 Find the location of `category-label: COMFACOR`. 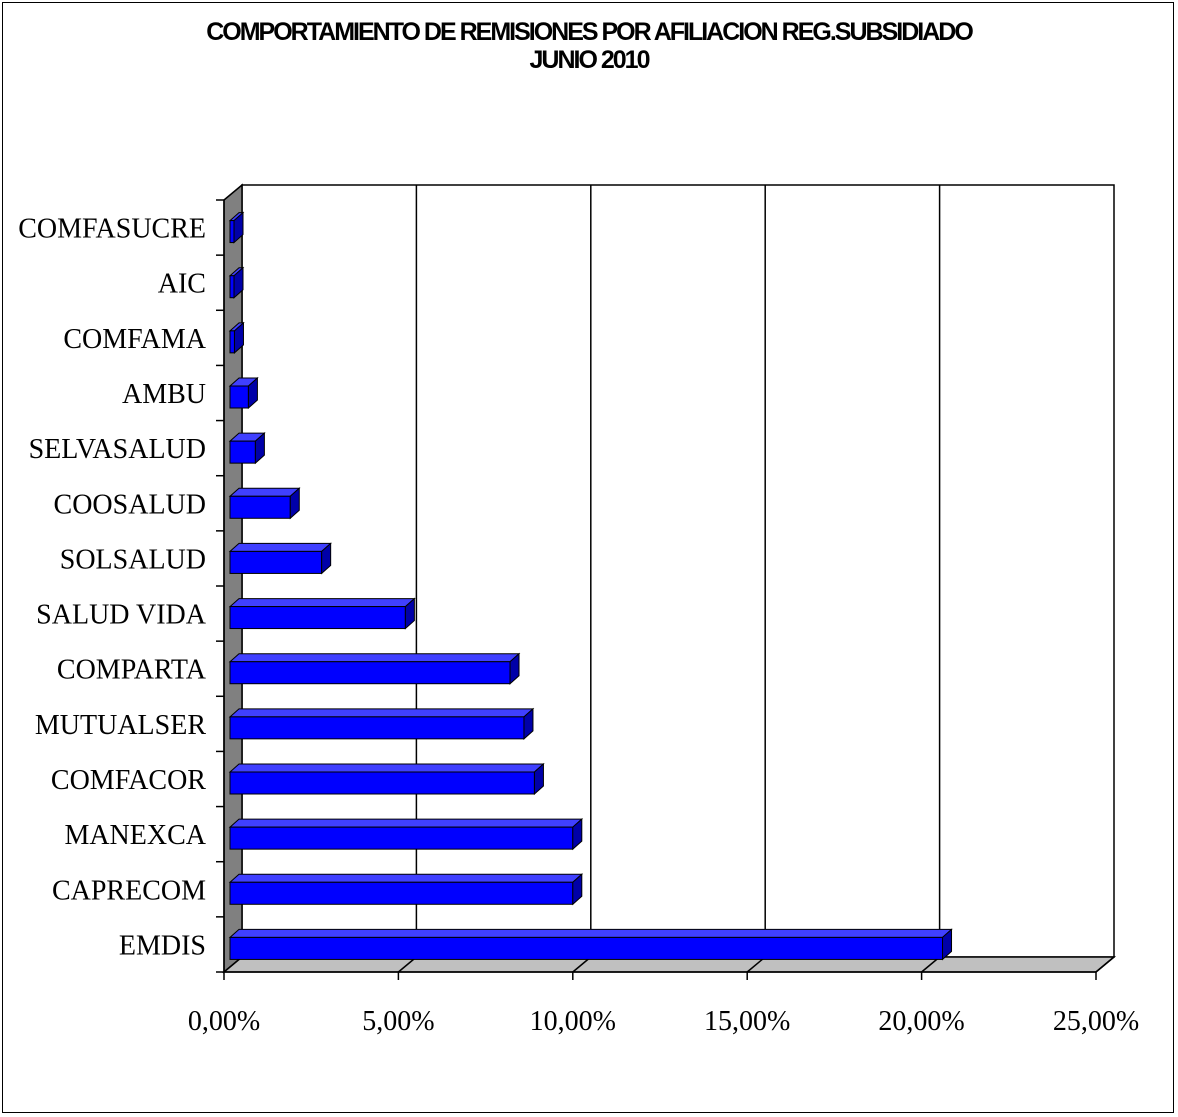

category-label: COMFACOR is located at coordinates (128, 780).